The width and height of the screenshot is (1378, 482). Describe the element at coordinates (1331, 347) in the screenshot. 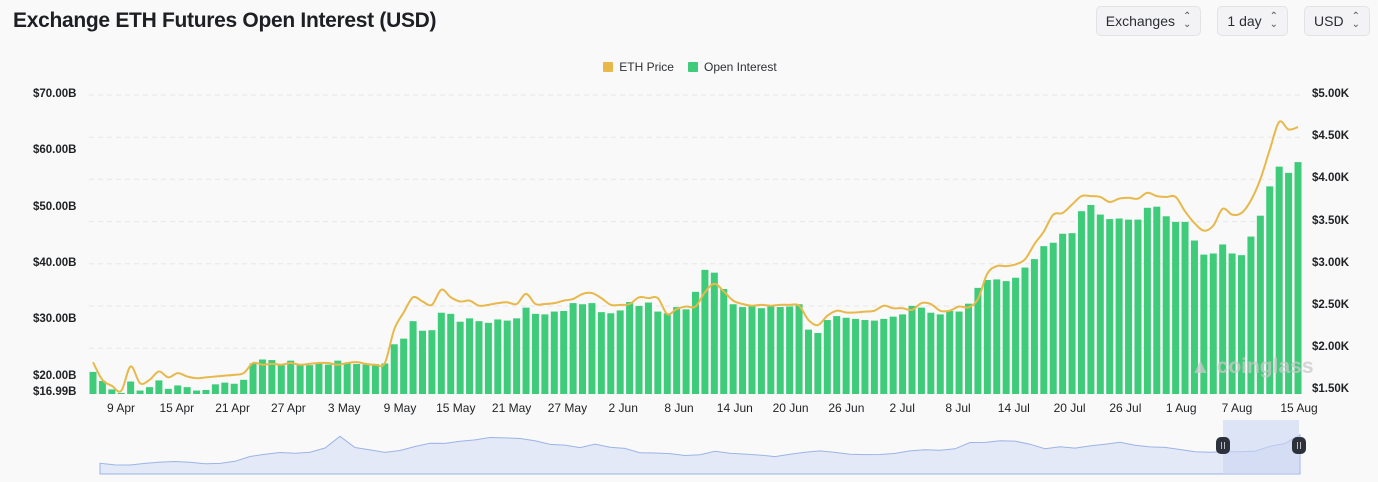

I see `y-right-tick-label: $2.00K` at that location.